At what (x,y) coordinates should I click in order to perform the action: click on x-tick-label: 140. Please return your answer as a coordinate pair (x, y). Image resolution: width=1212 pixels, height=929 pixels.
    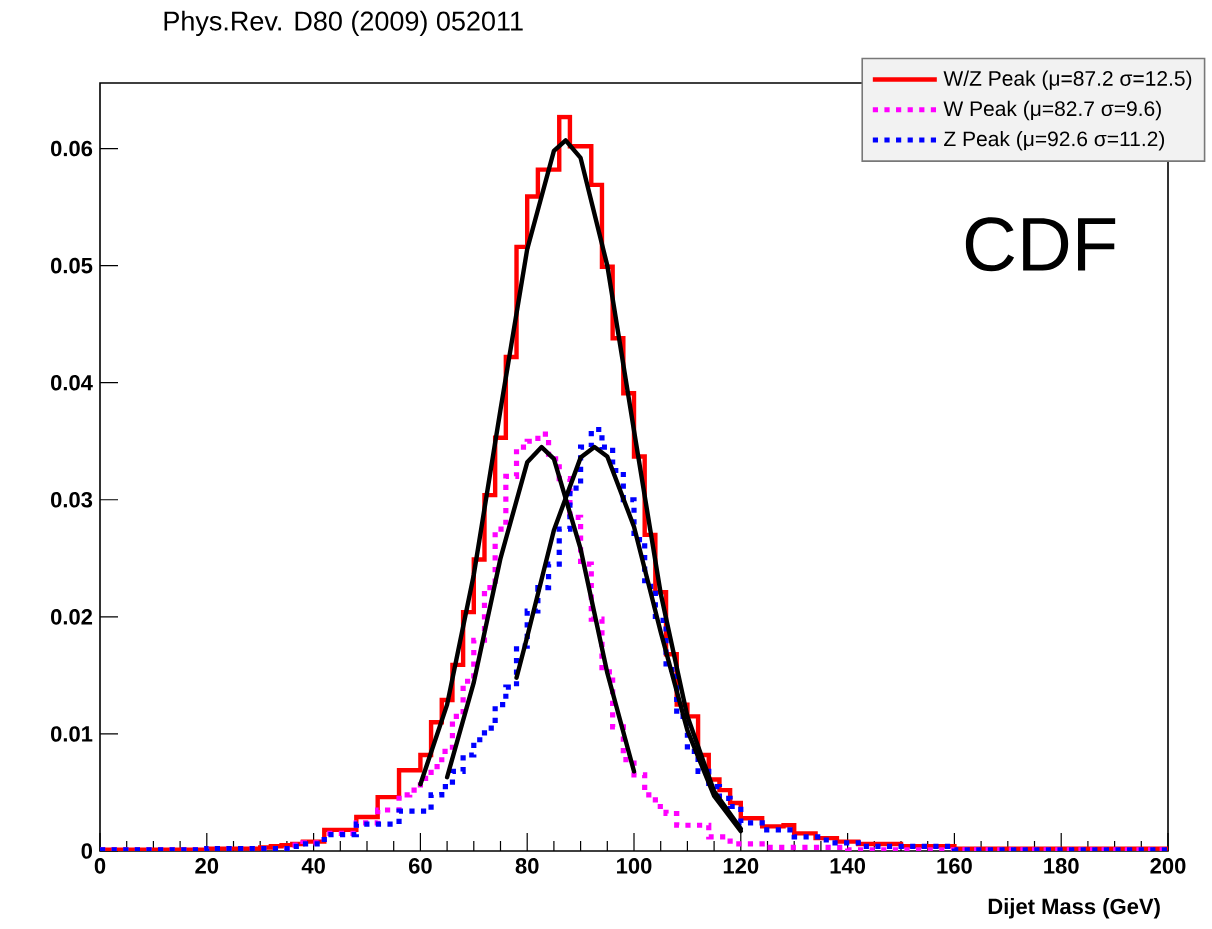
    Looking at the image, I should click on (848, 866).